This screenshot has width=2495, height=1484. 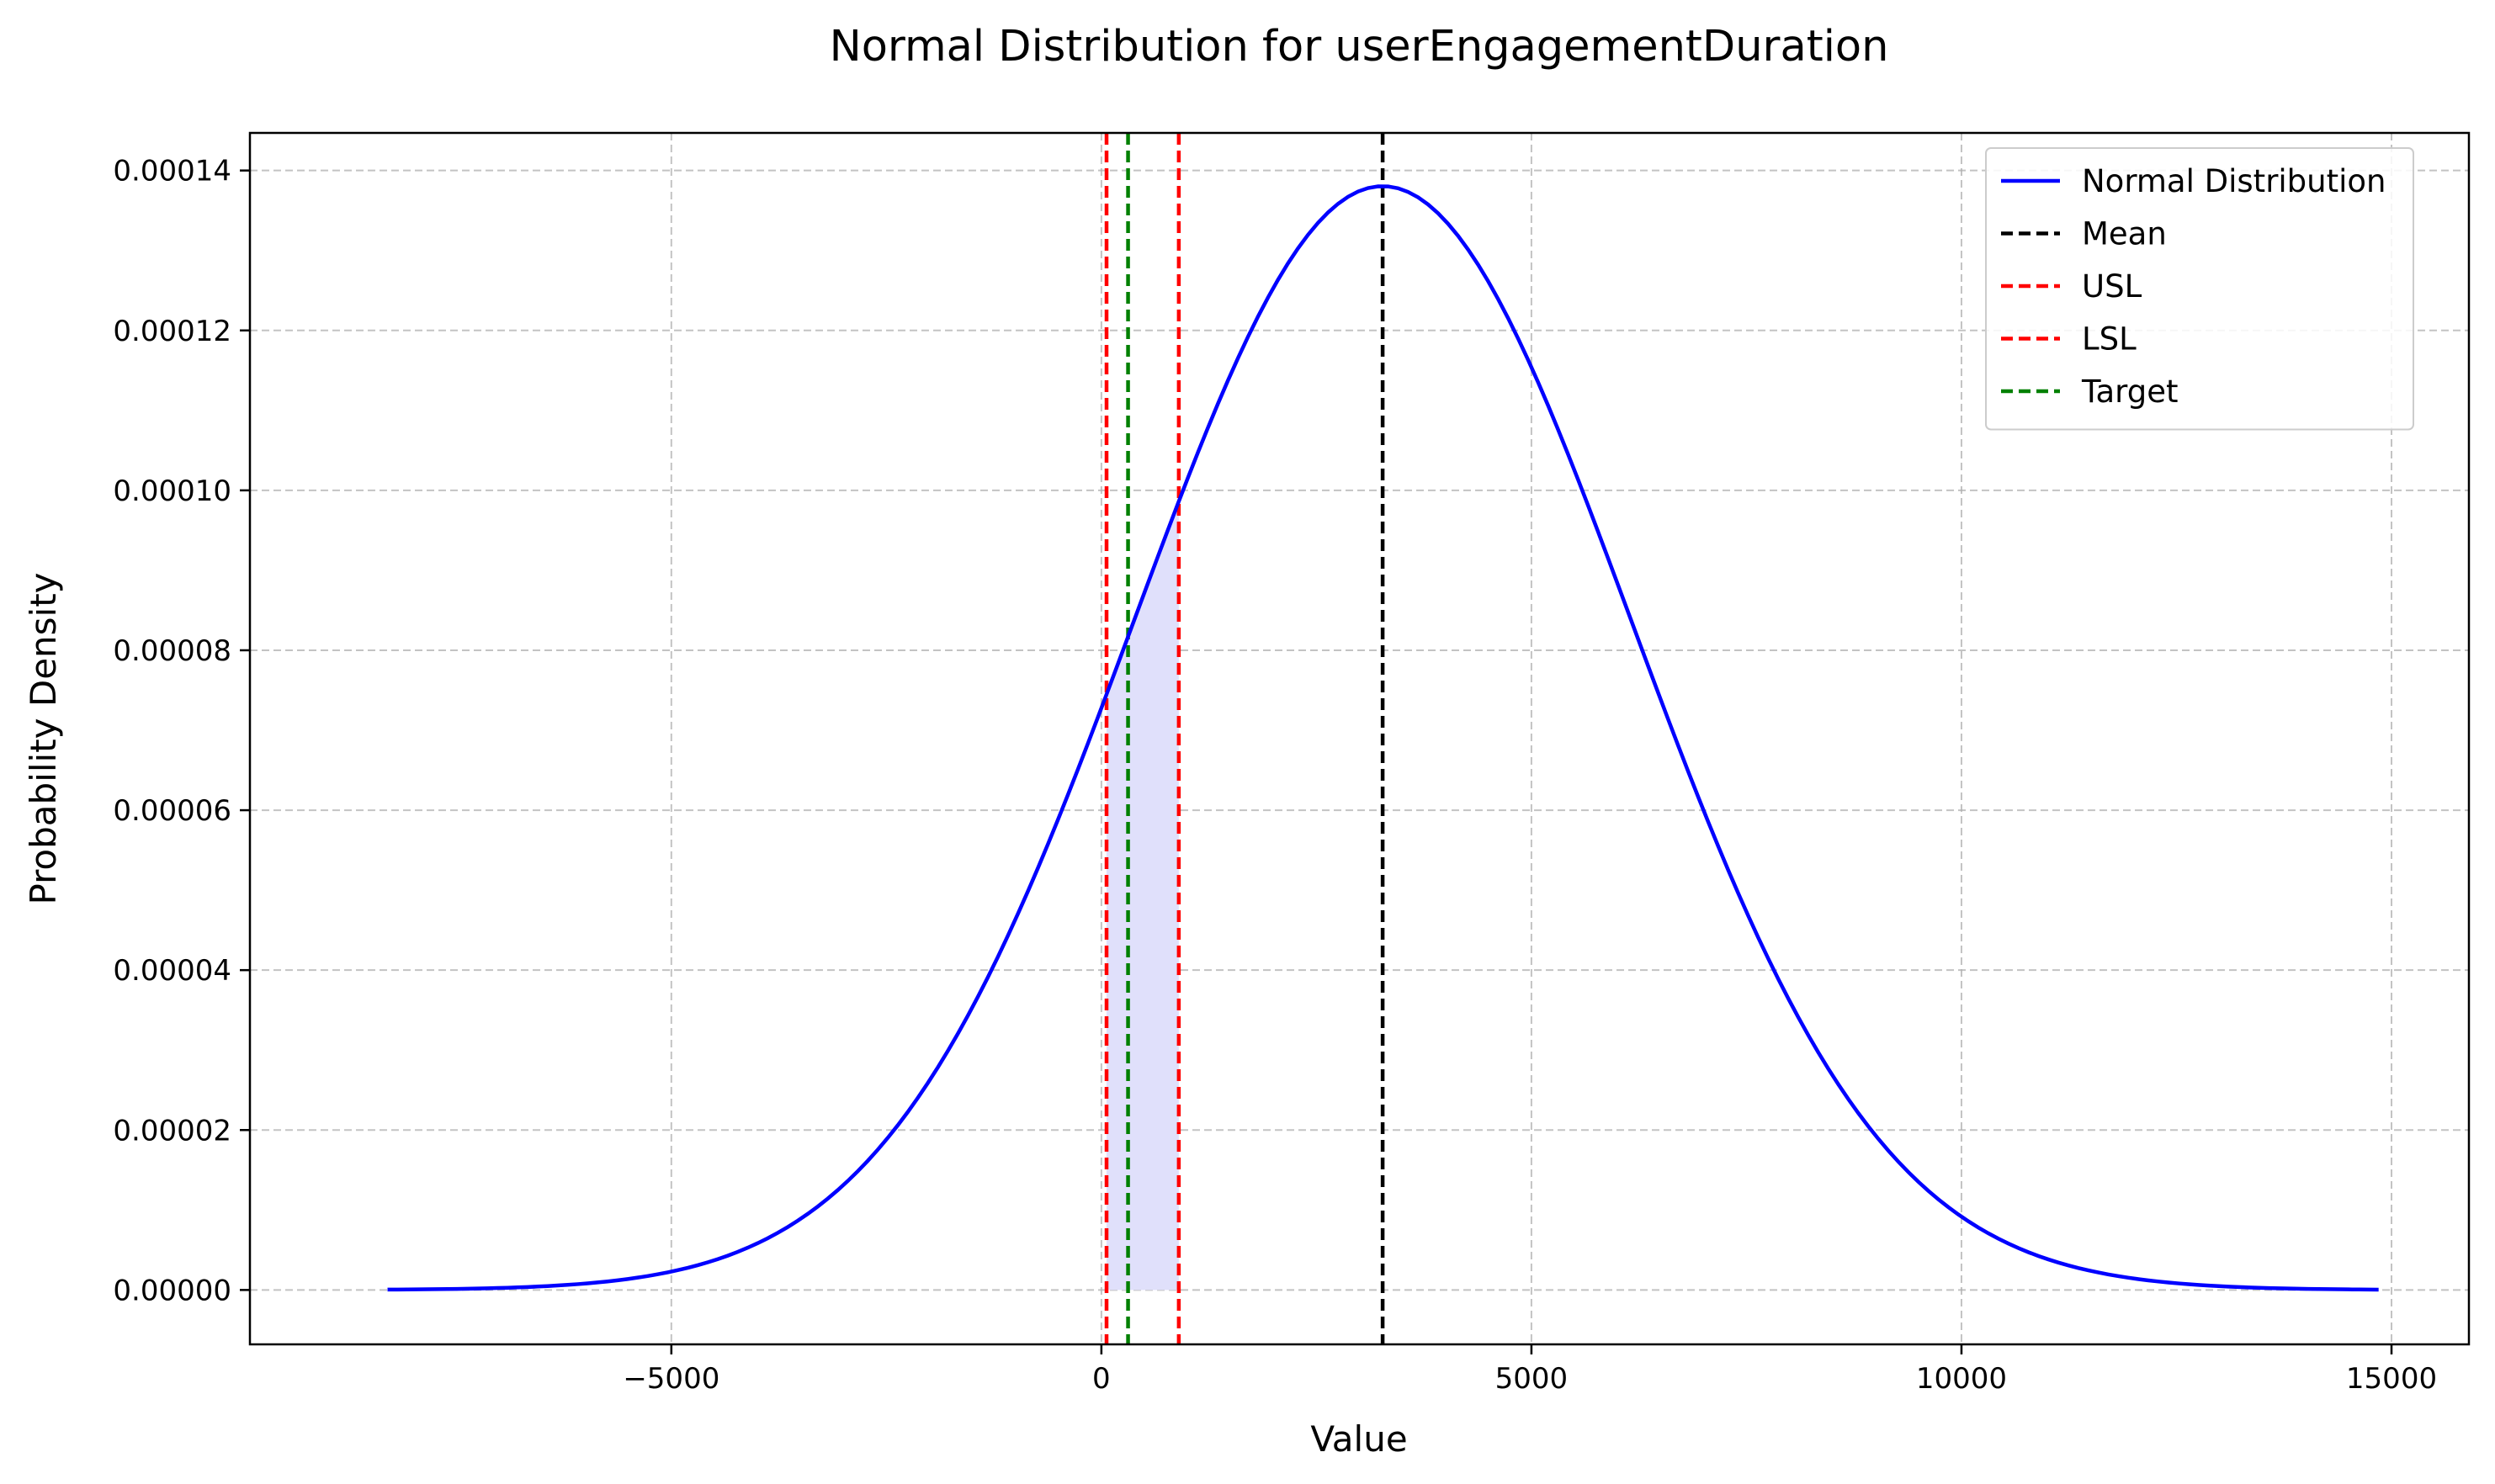 I want to click on x-axis-label: Value, so click(x=1358, y=1439).